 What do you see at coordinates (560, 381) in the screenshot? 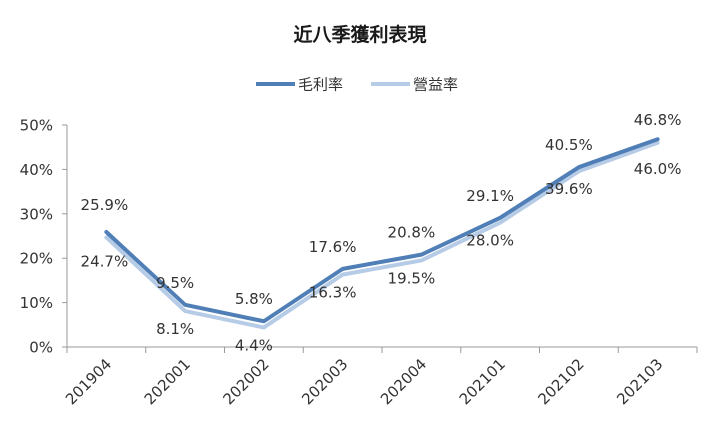
I see `x-tick-label: 202102` at bounding box center [560, 381].